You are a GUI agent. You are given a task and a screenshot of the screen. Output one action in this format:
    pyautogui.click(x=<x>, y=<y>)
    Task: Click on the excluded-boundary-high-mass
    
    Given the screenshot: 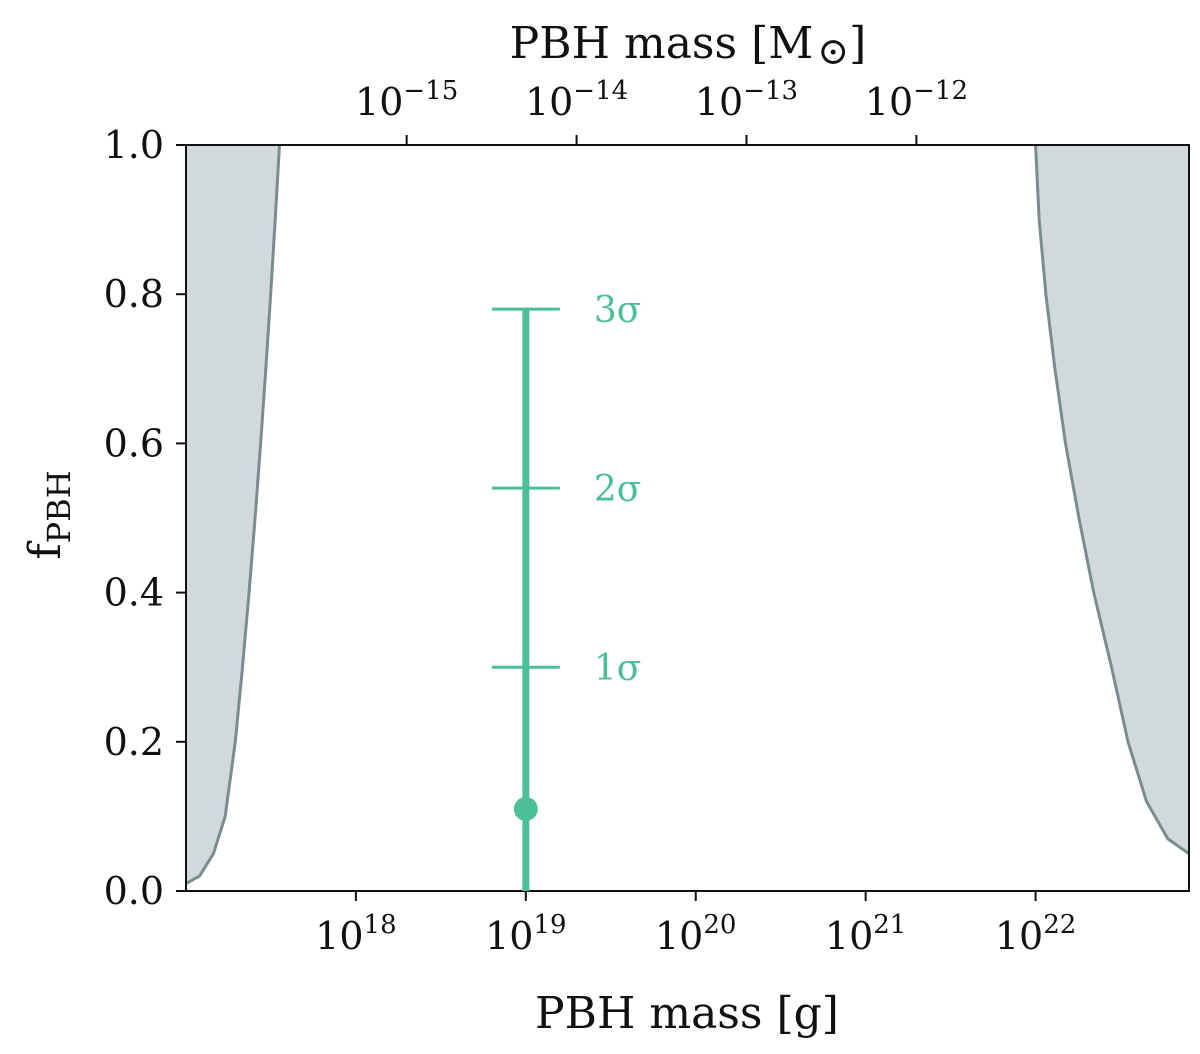 What is the action you would take?
    pyautogui.click(x=1112, y=499)
    